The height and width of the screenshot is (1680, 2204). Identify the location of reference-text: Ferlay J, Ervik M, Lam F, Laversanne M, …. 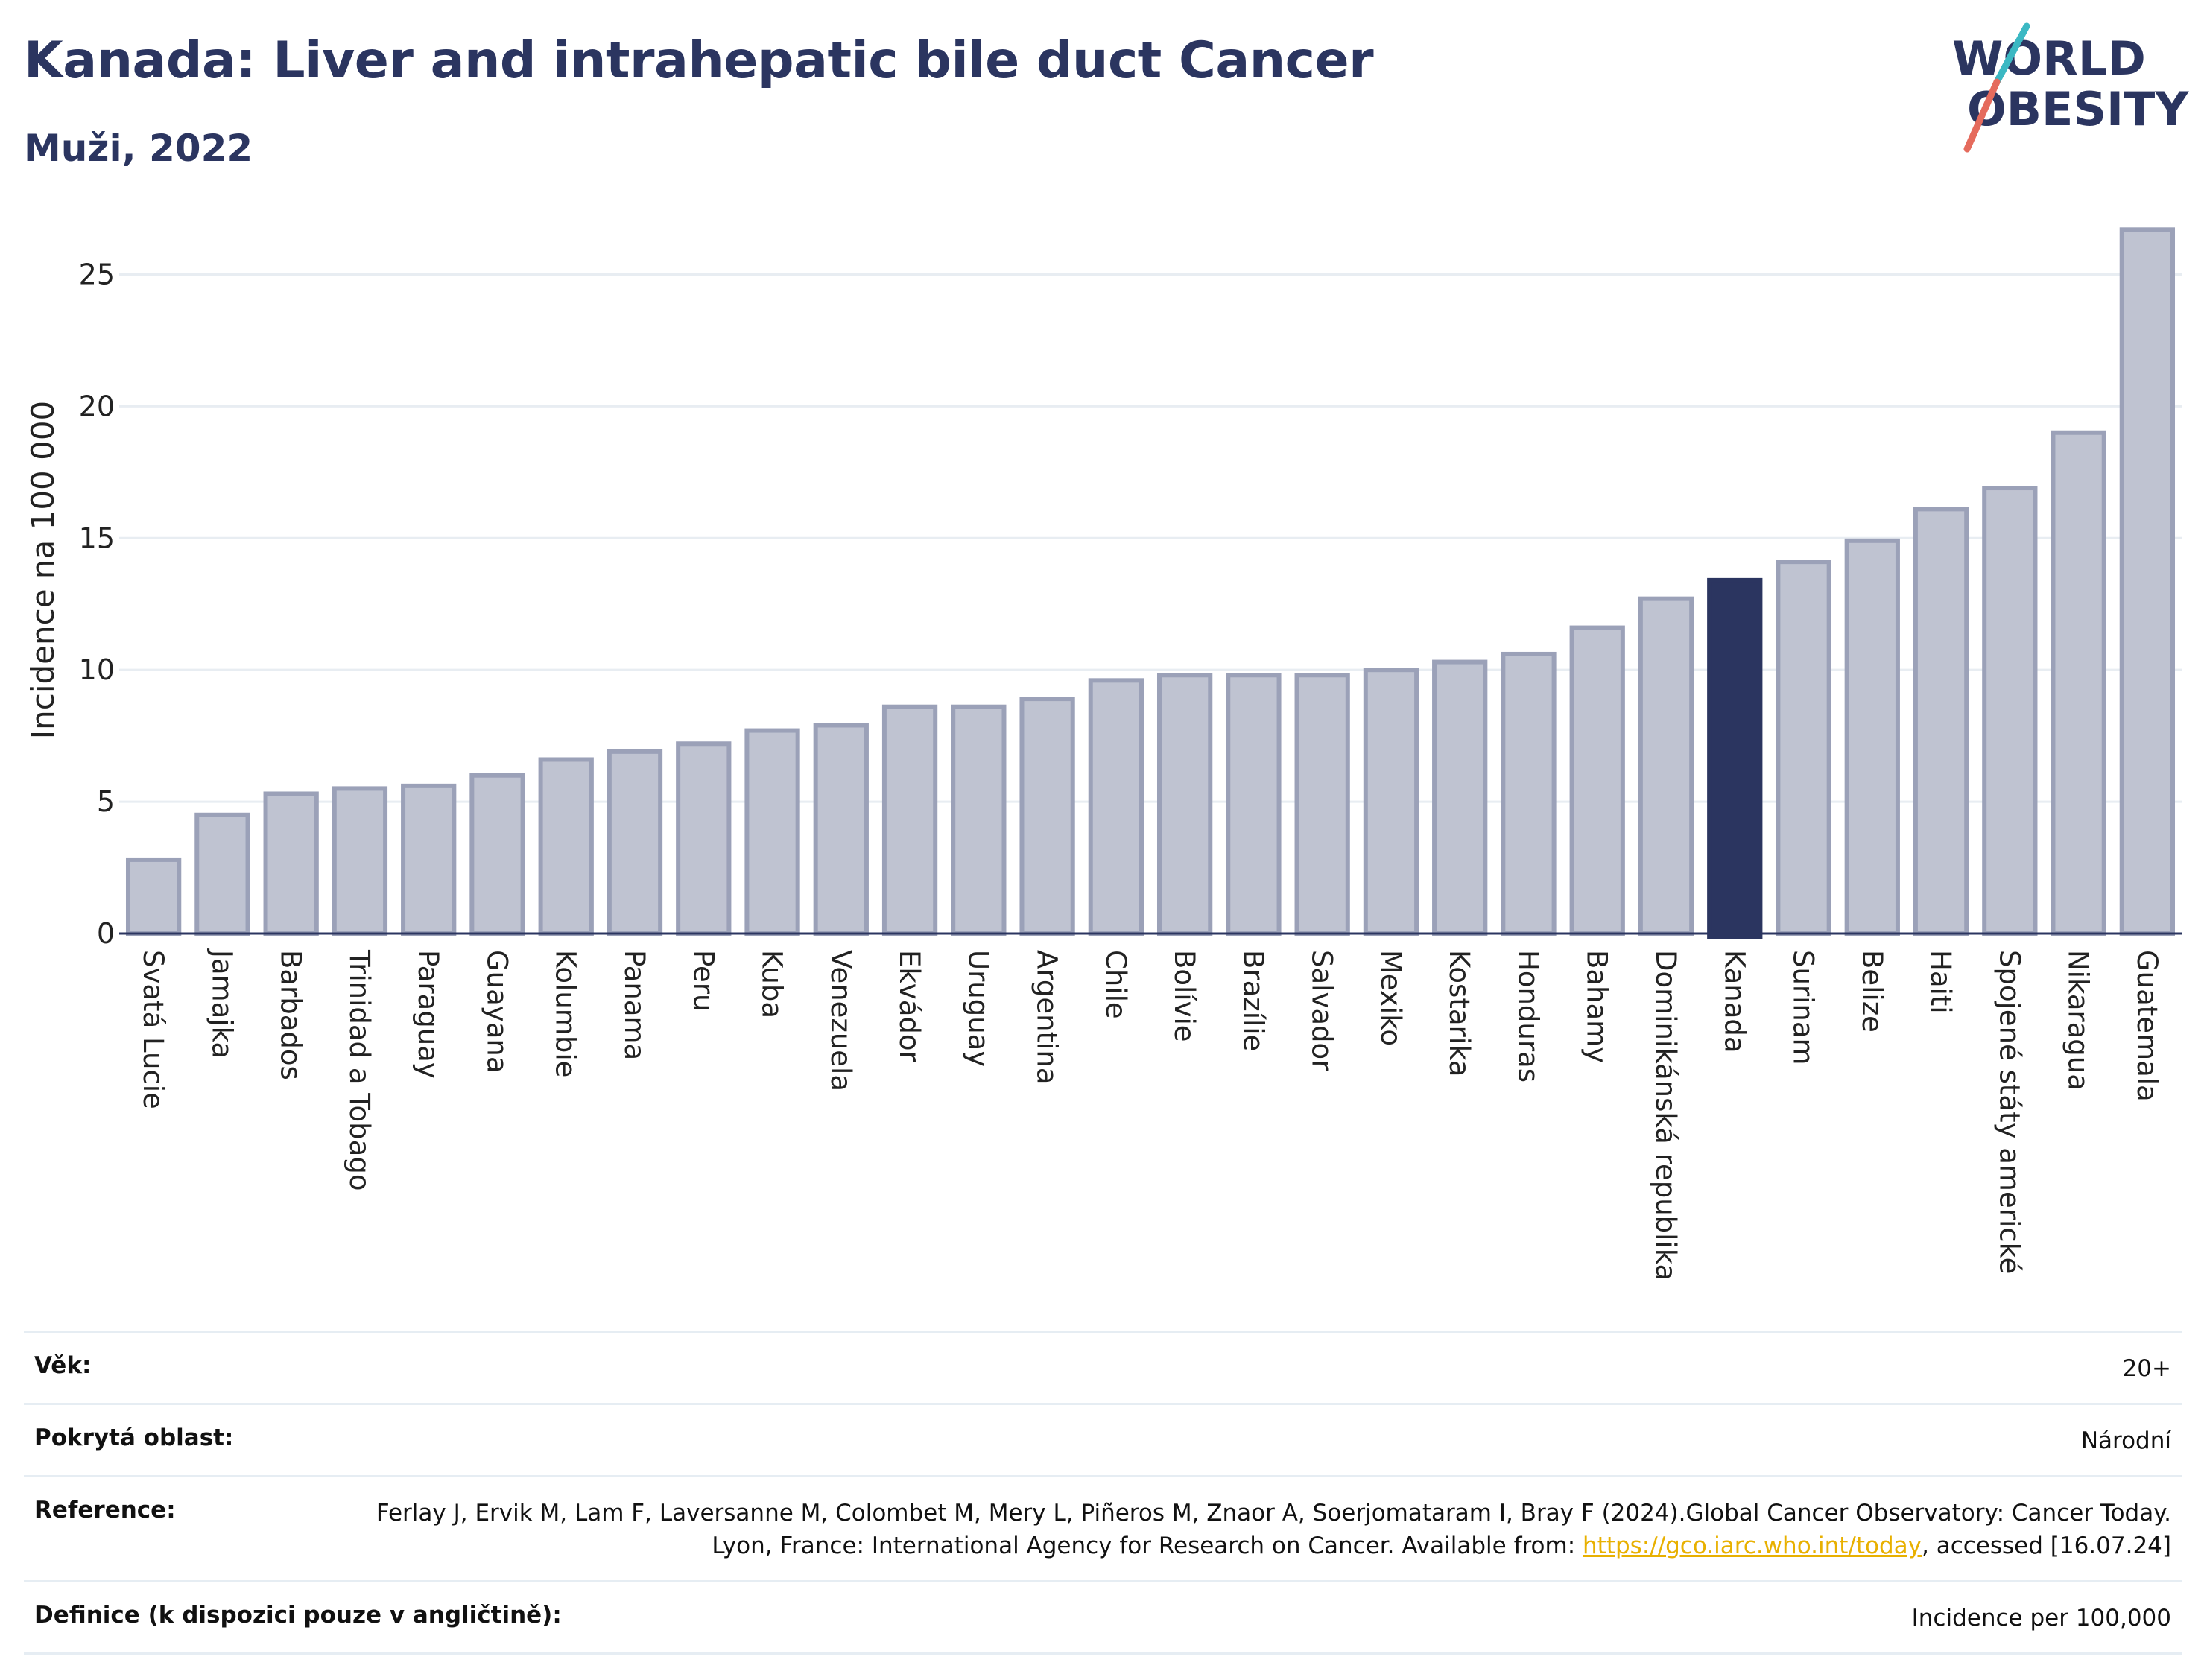
(1273, 1529).